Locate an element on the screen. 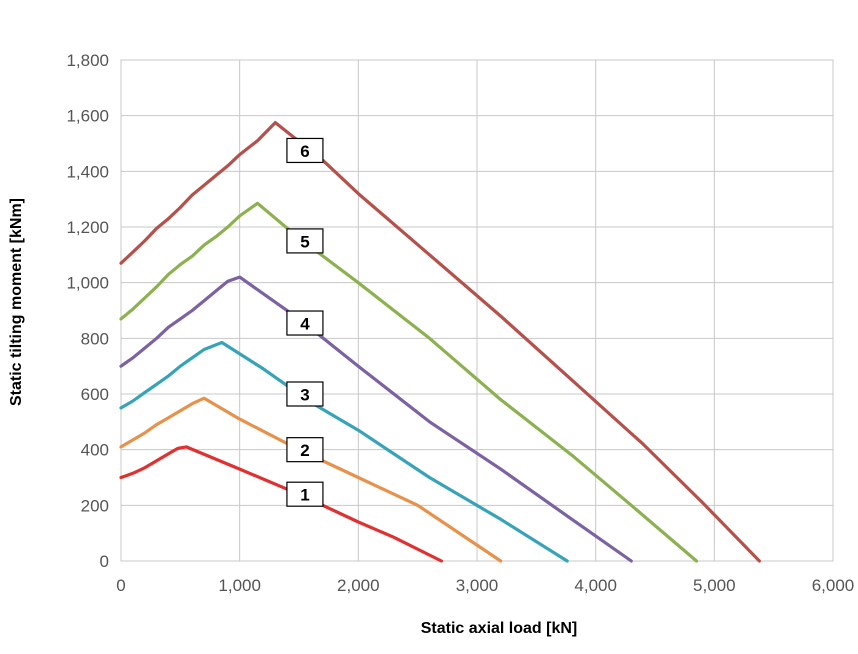 This screenshot has width=858, height=654. y-tick-label: 400 is located at coordinates (95, 450).